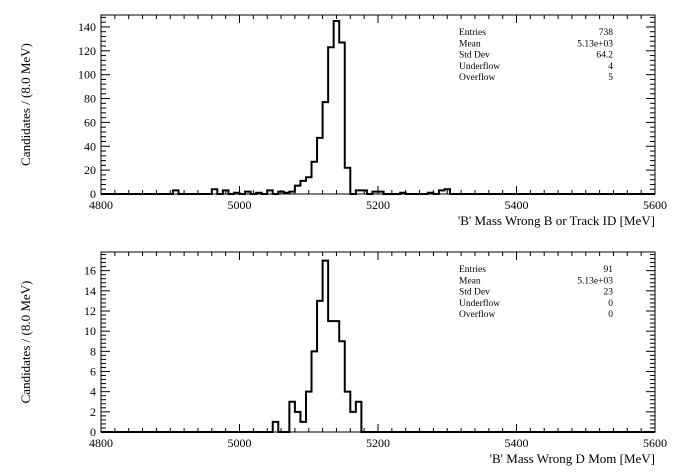 Image resolution: width=698 pixels, height=475 pixels. Describe the element at coordinates (90, 170) in the screenshot. I see `y-tick-label: 20` at that location.